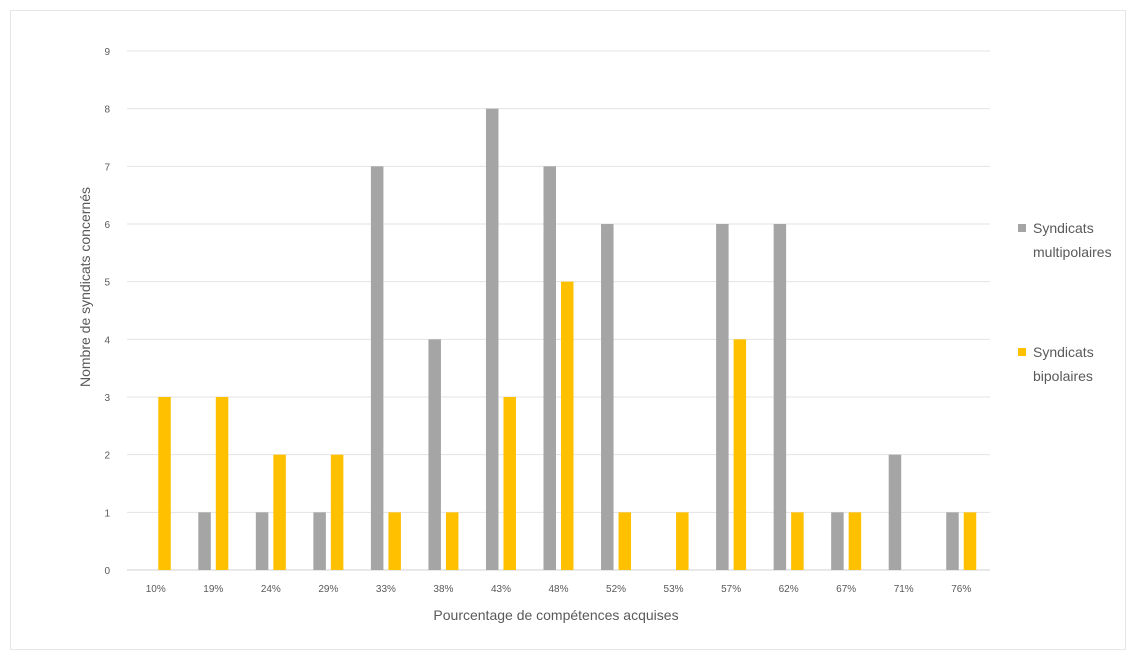 Image resolution: width=1134 pixels, height=659 pixels. Describe the element at coordinates (107, 398) in the screenshot. I see `y-tick-label: 3` at that location.